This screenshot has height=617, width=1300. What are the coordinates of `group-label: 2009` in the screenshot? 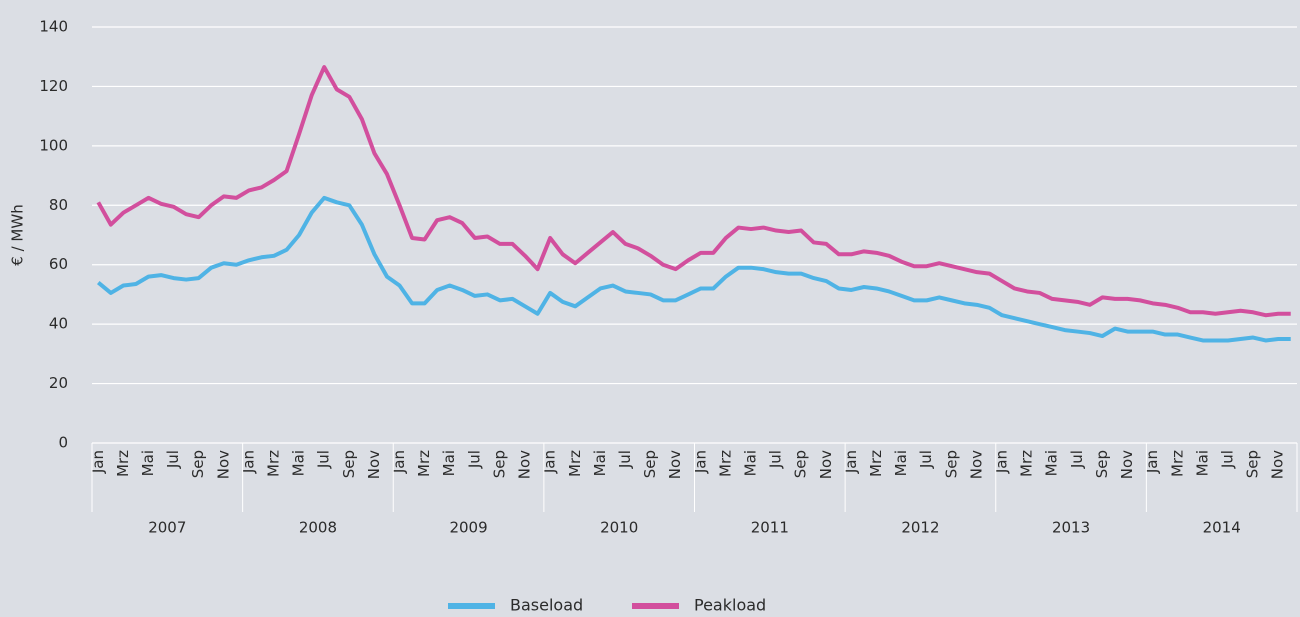 It's located at (468, 528).